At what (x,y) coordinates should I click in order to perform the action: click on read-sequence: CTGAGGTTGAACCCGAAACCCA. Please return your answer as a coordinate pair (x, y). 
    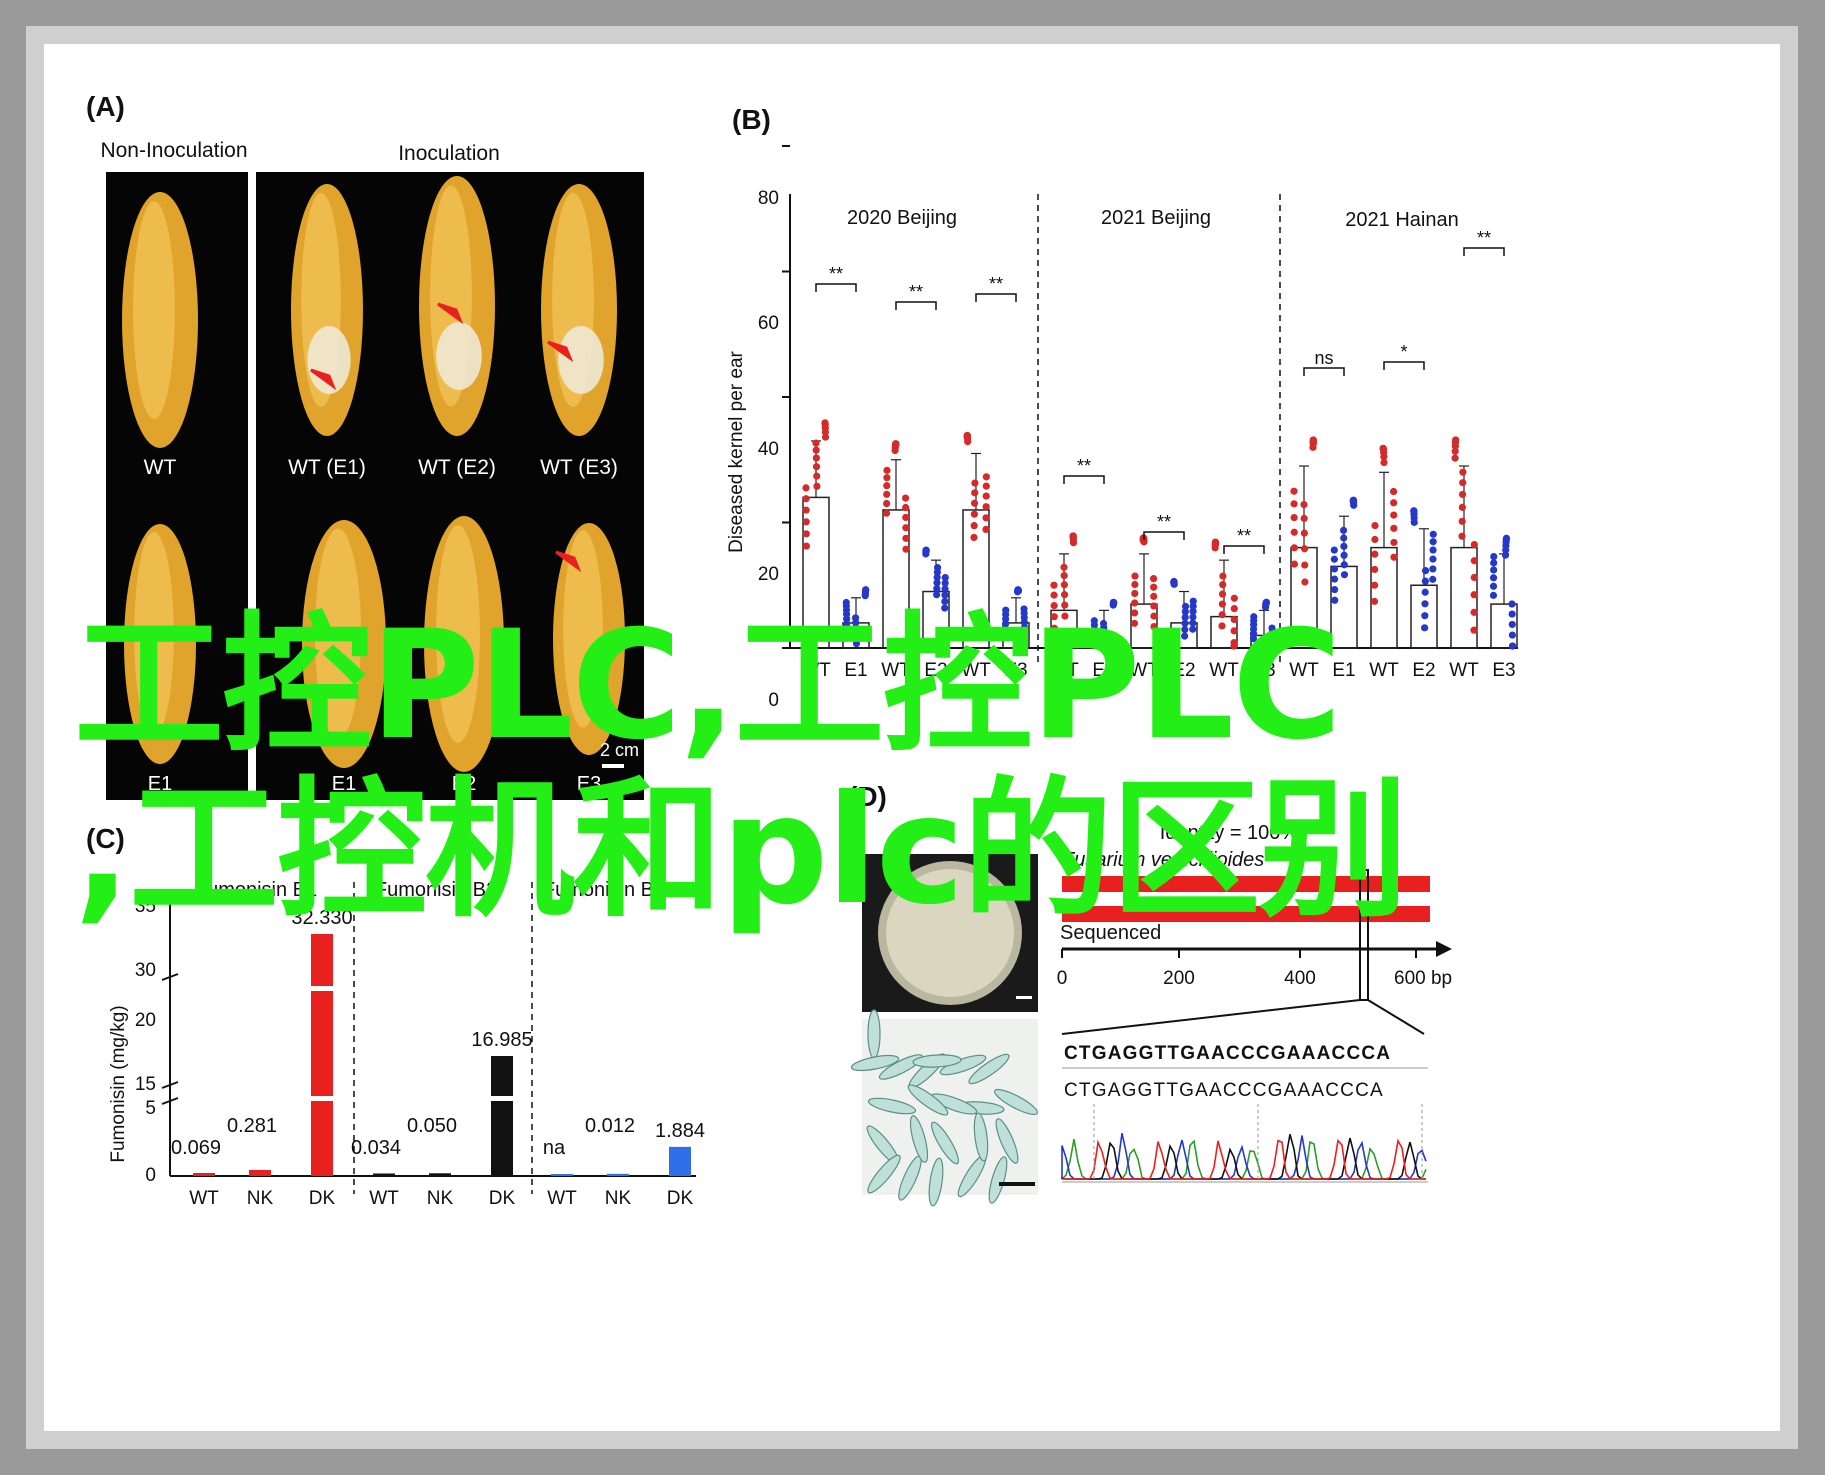
    Looking at the image, I should click on (1224, 1090).